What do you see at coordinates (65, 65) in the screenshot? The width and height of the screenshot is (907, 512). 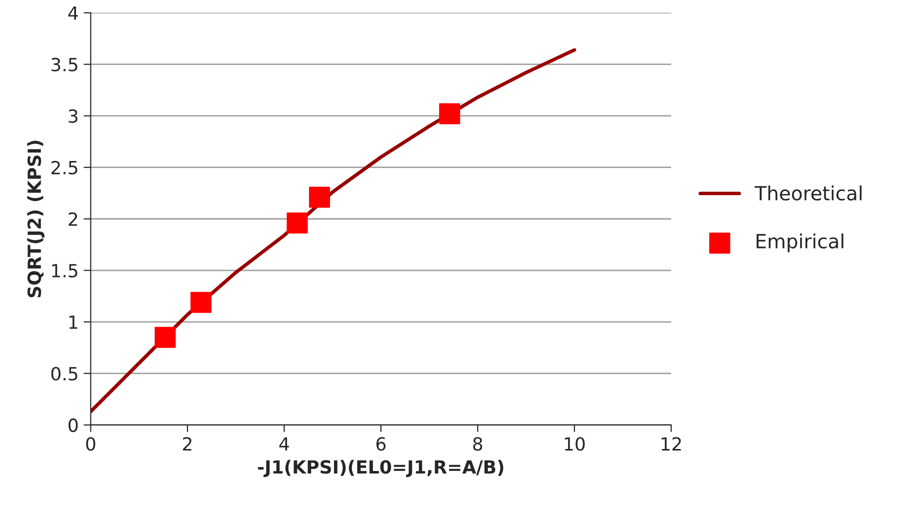 I see `y-tick-label: 3.5` at bounding box center [65, 65].